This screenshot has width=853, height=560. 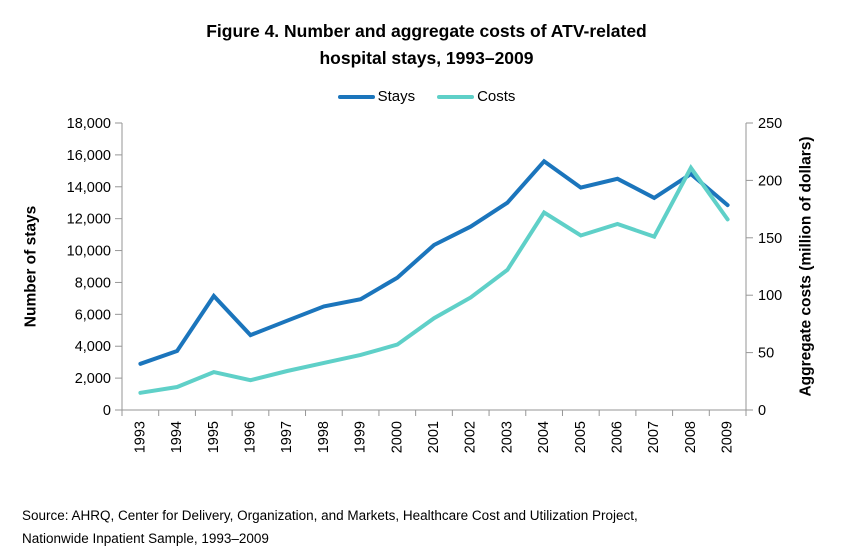 I want to click on left-axis-tick-label: 4,000, so click(x=93, y=347).